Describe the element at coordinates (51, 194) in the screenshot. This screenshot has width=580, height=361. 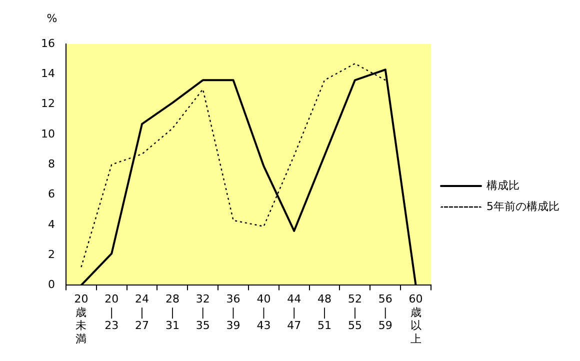
I see `y-tick-label: 6` at that location.